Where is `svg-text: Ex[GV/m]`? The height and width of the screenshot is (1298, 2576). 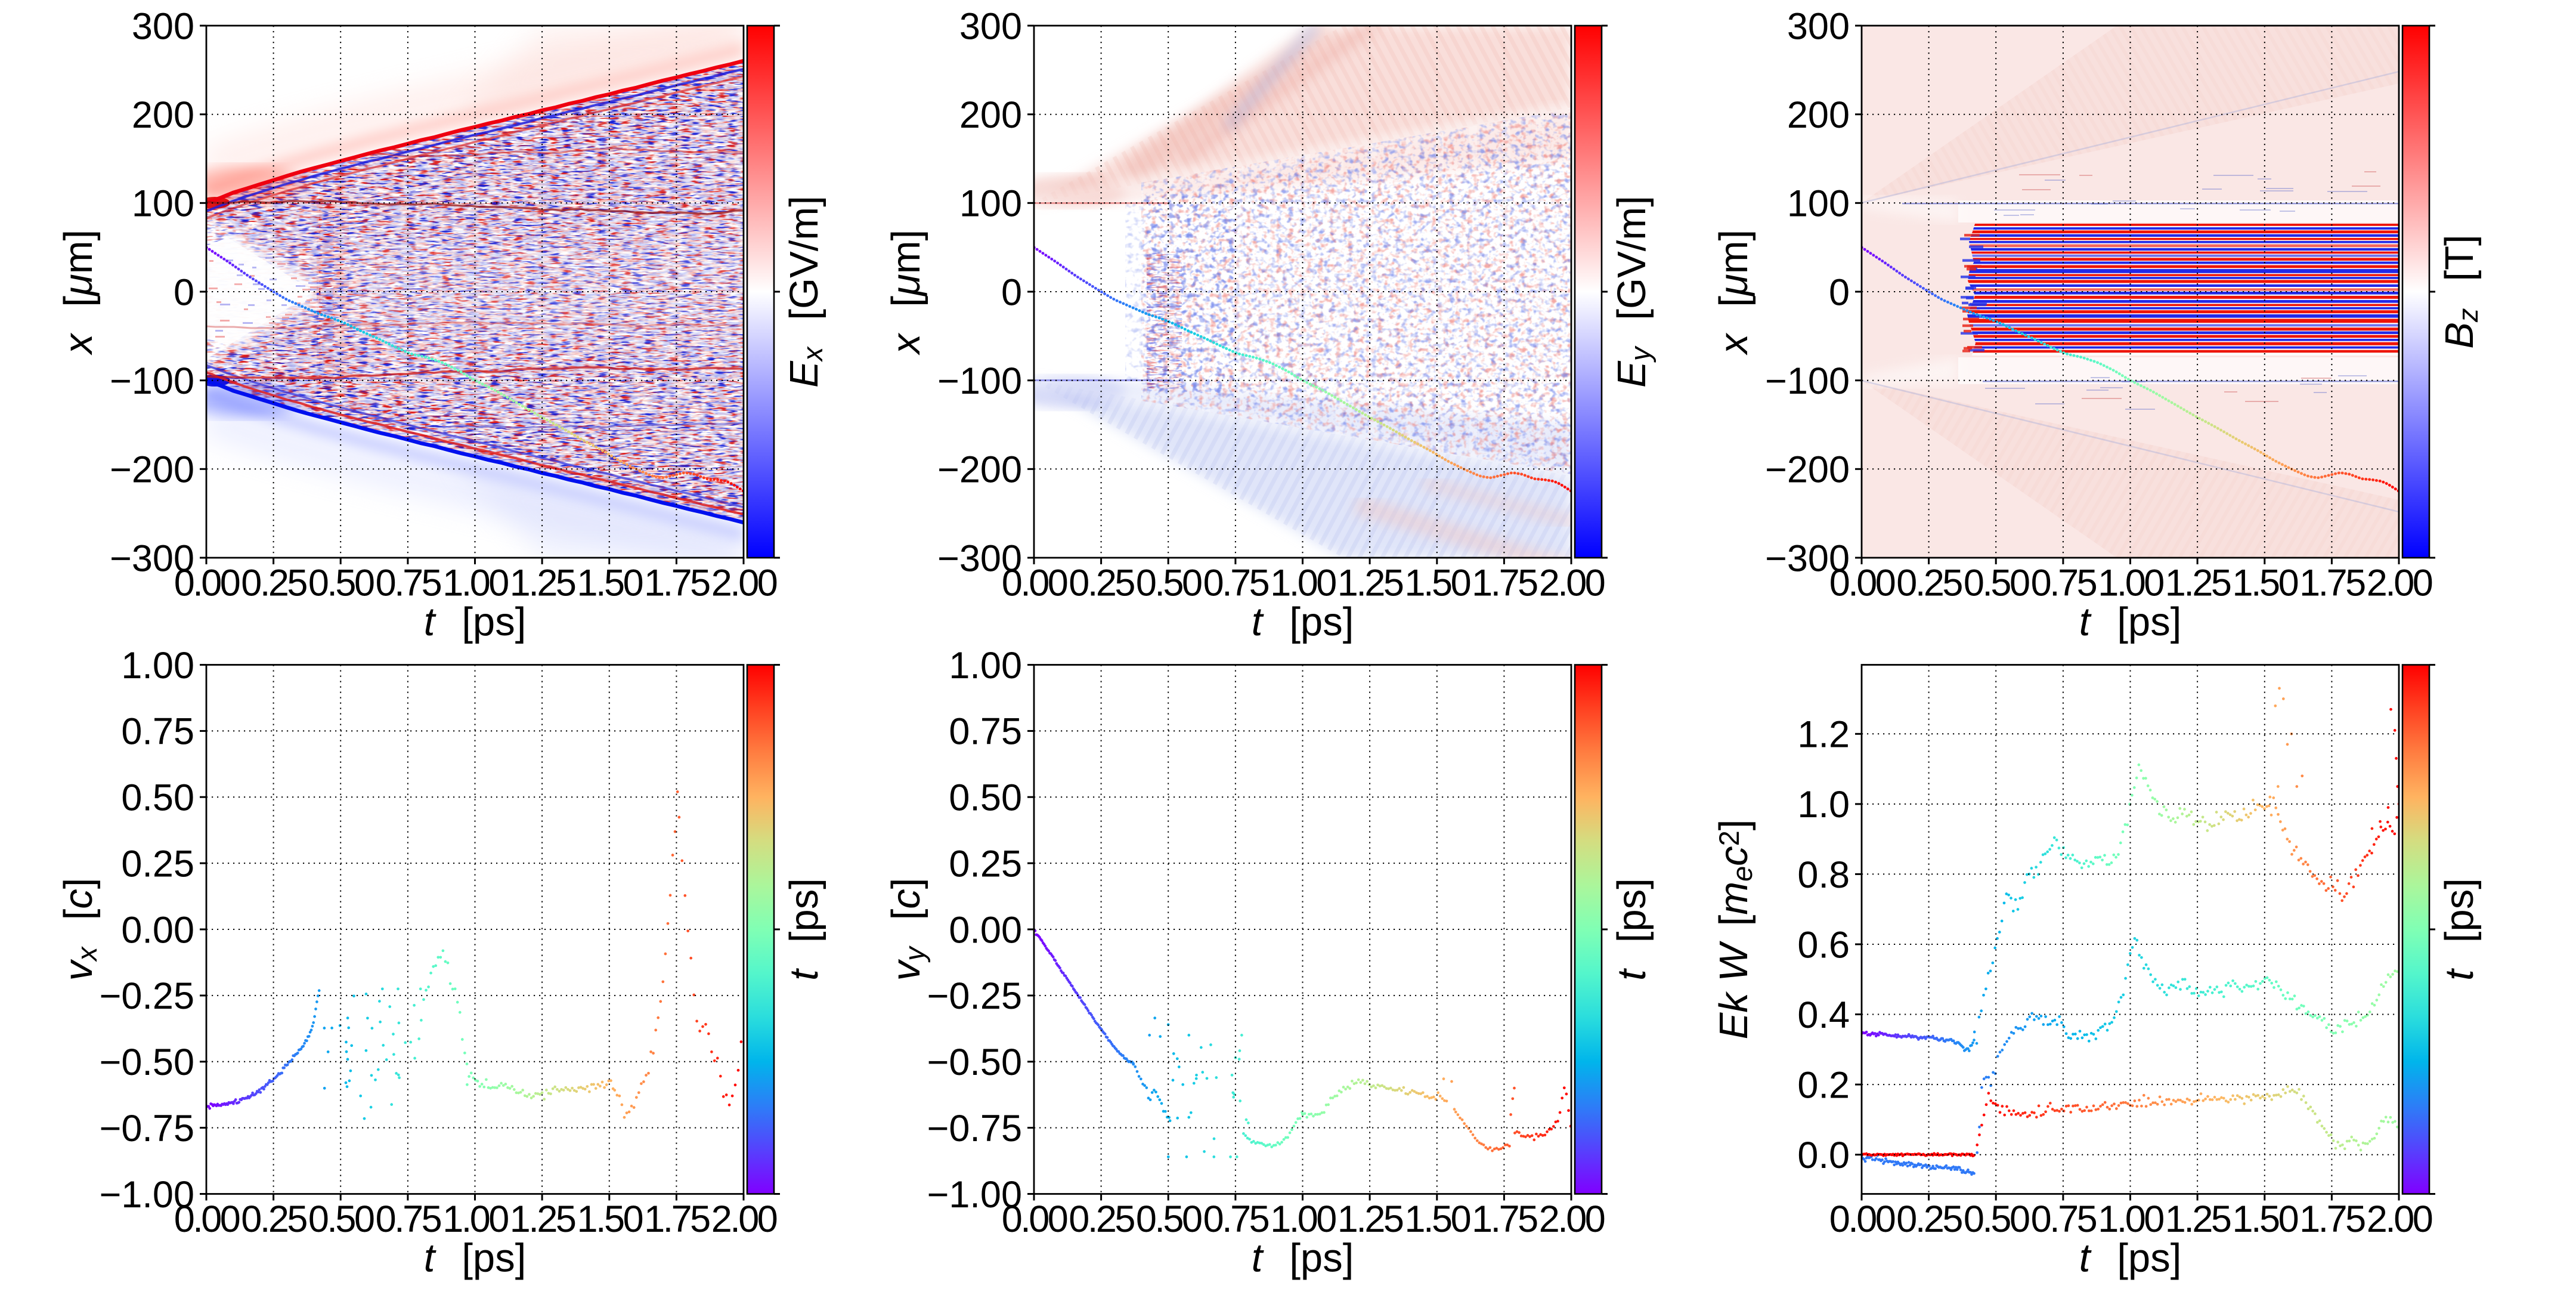 svg-text: Ex[GV/m] is located at coordinates (805, 292).